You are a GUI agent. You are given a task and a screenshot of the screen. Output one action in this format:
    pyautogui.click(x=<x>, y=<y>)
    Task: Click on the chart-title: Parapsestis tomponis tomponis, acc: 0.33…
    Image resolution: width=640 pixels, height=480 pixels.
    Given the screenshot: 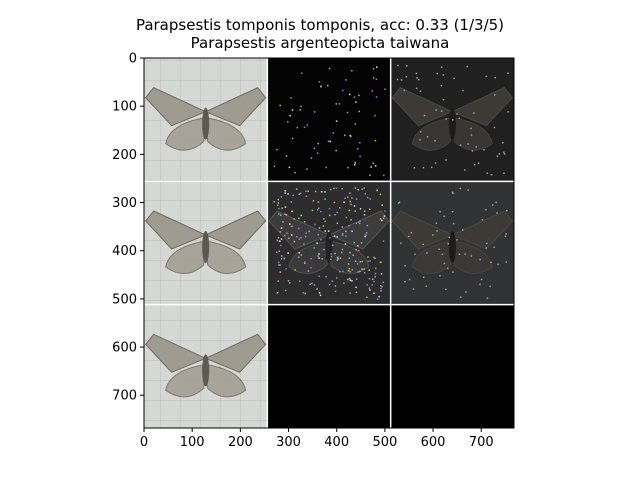 What is the action you would take?
    pyautogui.click(x=320, y=34)
    